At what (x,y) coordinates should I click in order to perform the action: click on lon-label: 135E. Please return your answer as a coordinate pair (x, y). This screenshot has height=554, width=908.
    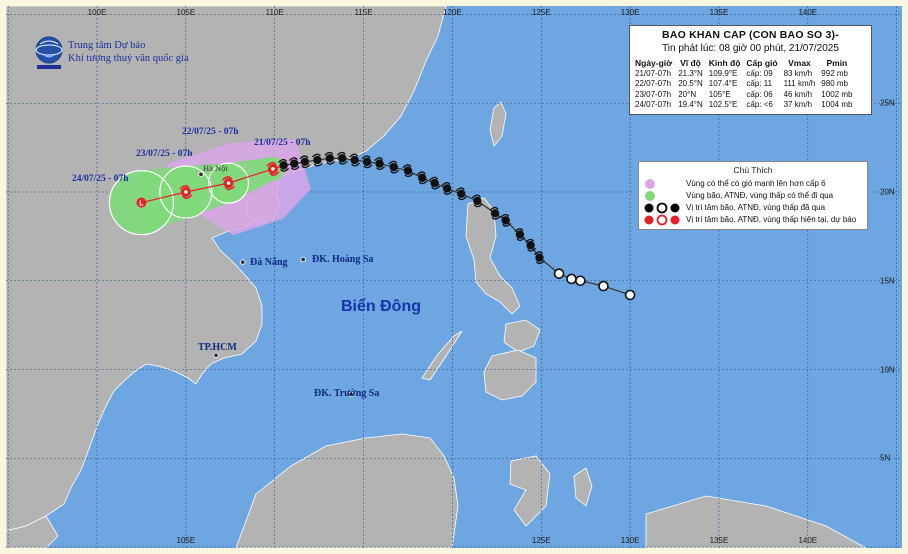
    Looking at the image, I should click on (719, 12).